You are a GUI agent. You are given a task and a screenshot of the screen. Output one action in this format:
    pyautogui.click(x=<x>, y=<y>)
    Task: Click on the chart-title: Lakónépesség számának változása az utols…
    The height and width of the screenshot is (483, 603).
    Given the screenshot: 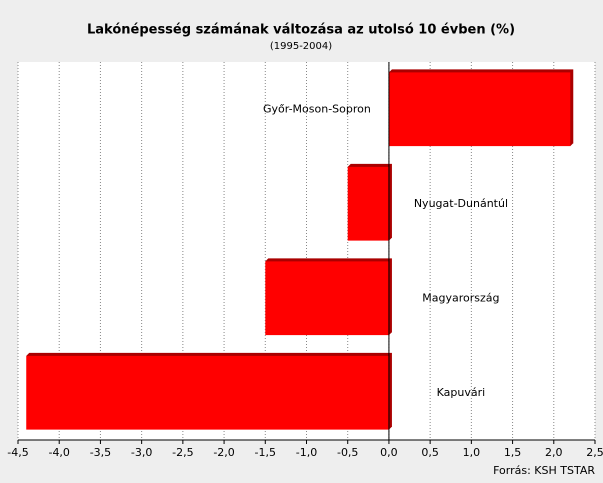 What is the action you would take?
    pyautogui.click(x=301, y=30)
    